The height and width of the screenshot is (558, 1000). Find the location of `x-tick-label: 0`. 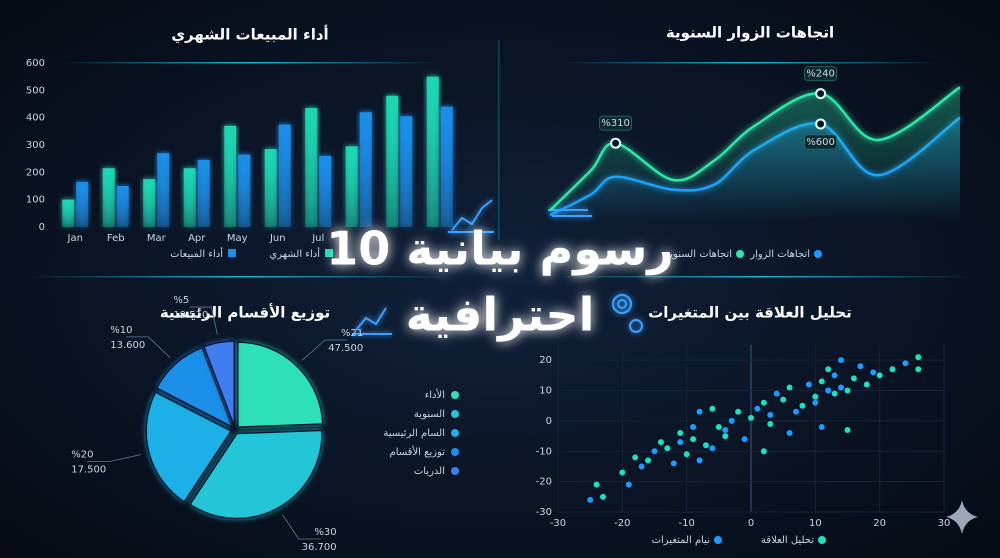

x-tick-label: 0 is located at coordinates (751, 523).